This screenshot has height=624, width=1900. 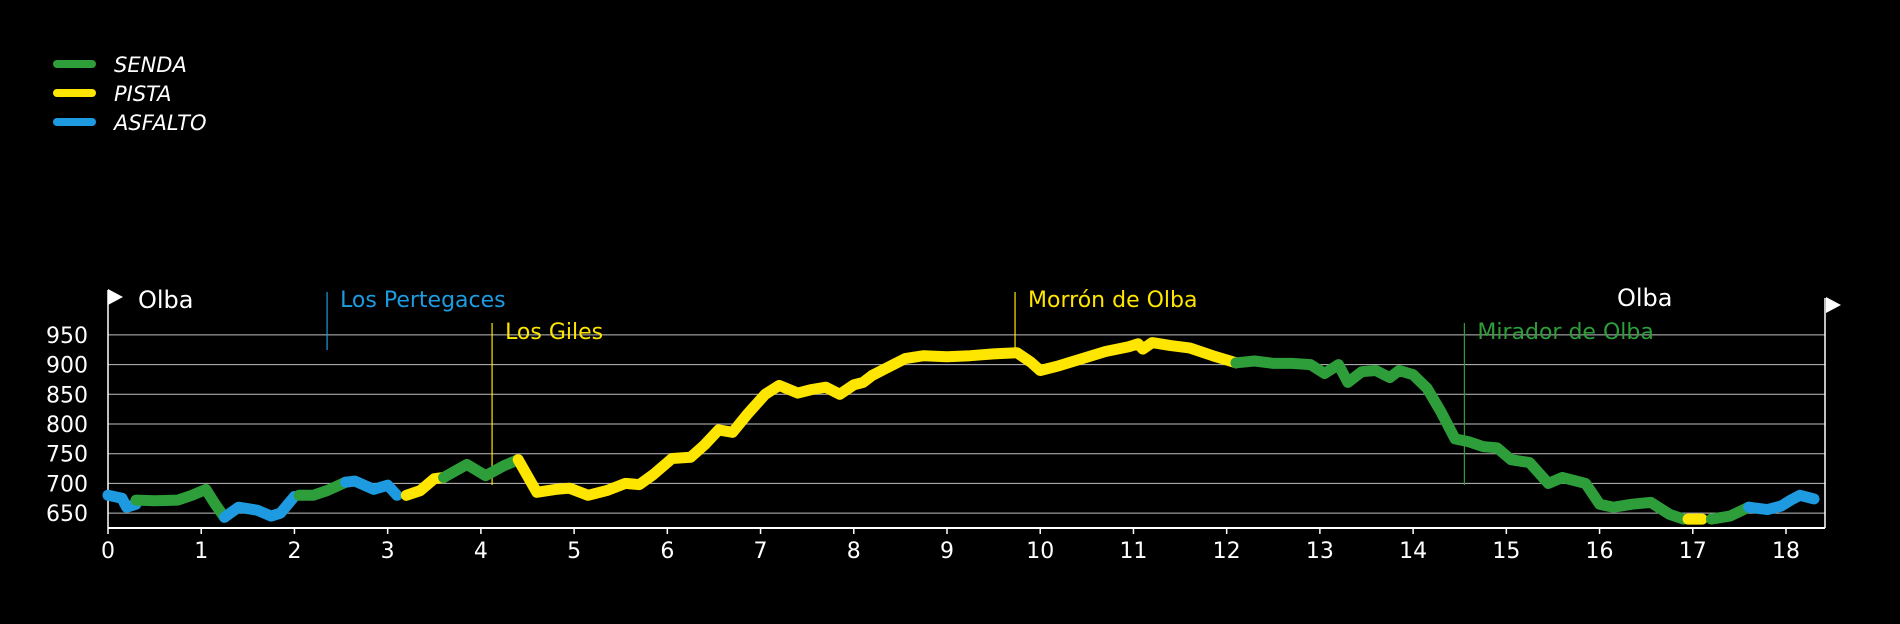 What do you see at coordinates (1413, 551) in the screenshot?
I see `x-tick-label-14: 14` at bounding box center [1413, 551].